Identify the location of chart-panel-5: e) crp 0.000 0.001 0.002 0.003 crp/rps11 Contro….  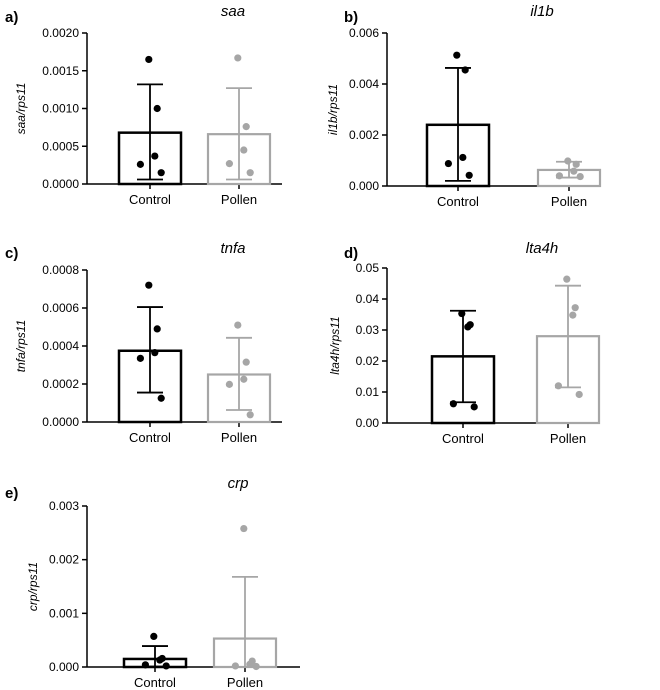
(152, 582).